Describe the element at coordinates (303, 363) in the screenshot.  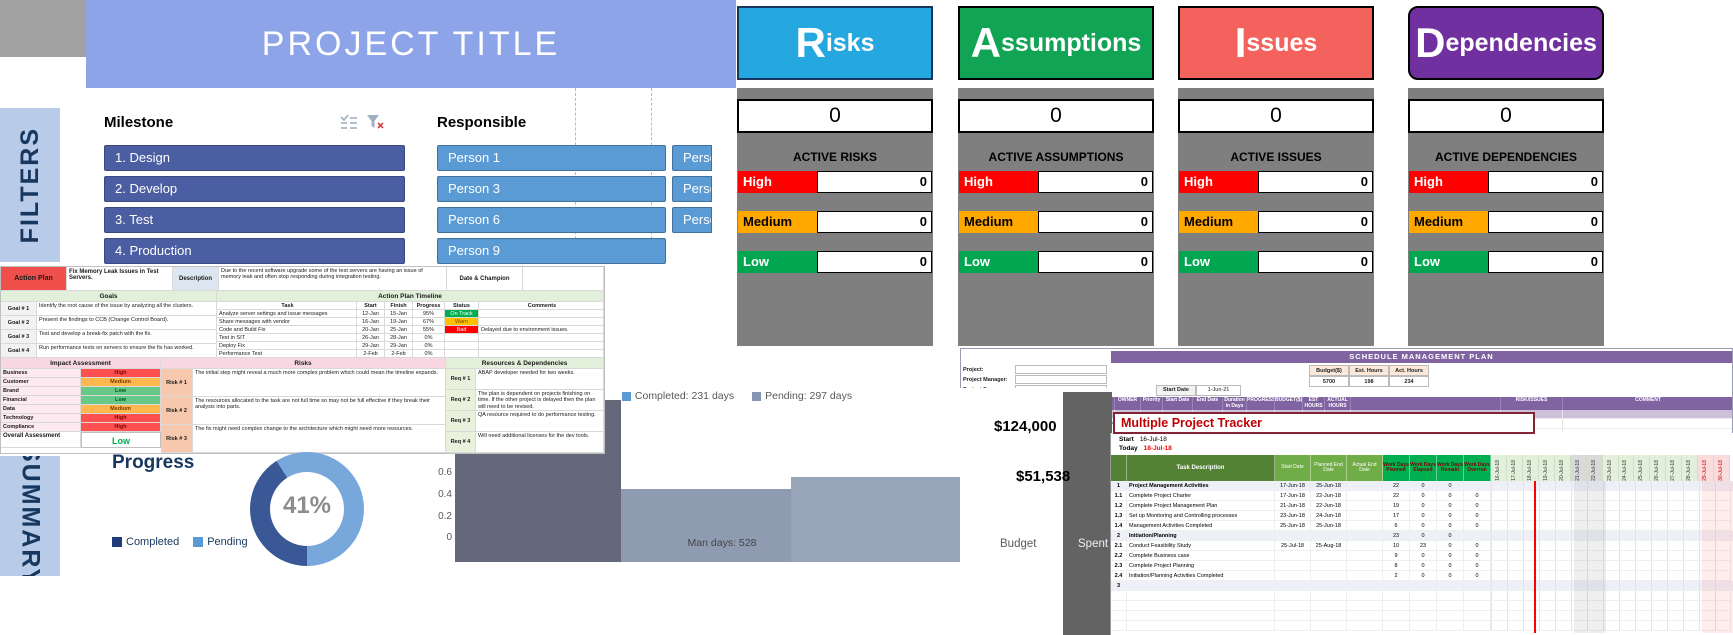
I see `risks-header: Risks` at that location.